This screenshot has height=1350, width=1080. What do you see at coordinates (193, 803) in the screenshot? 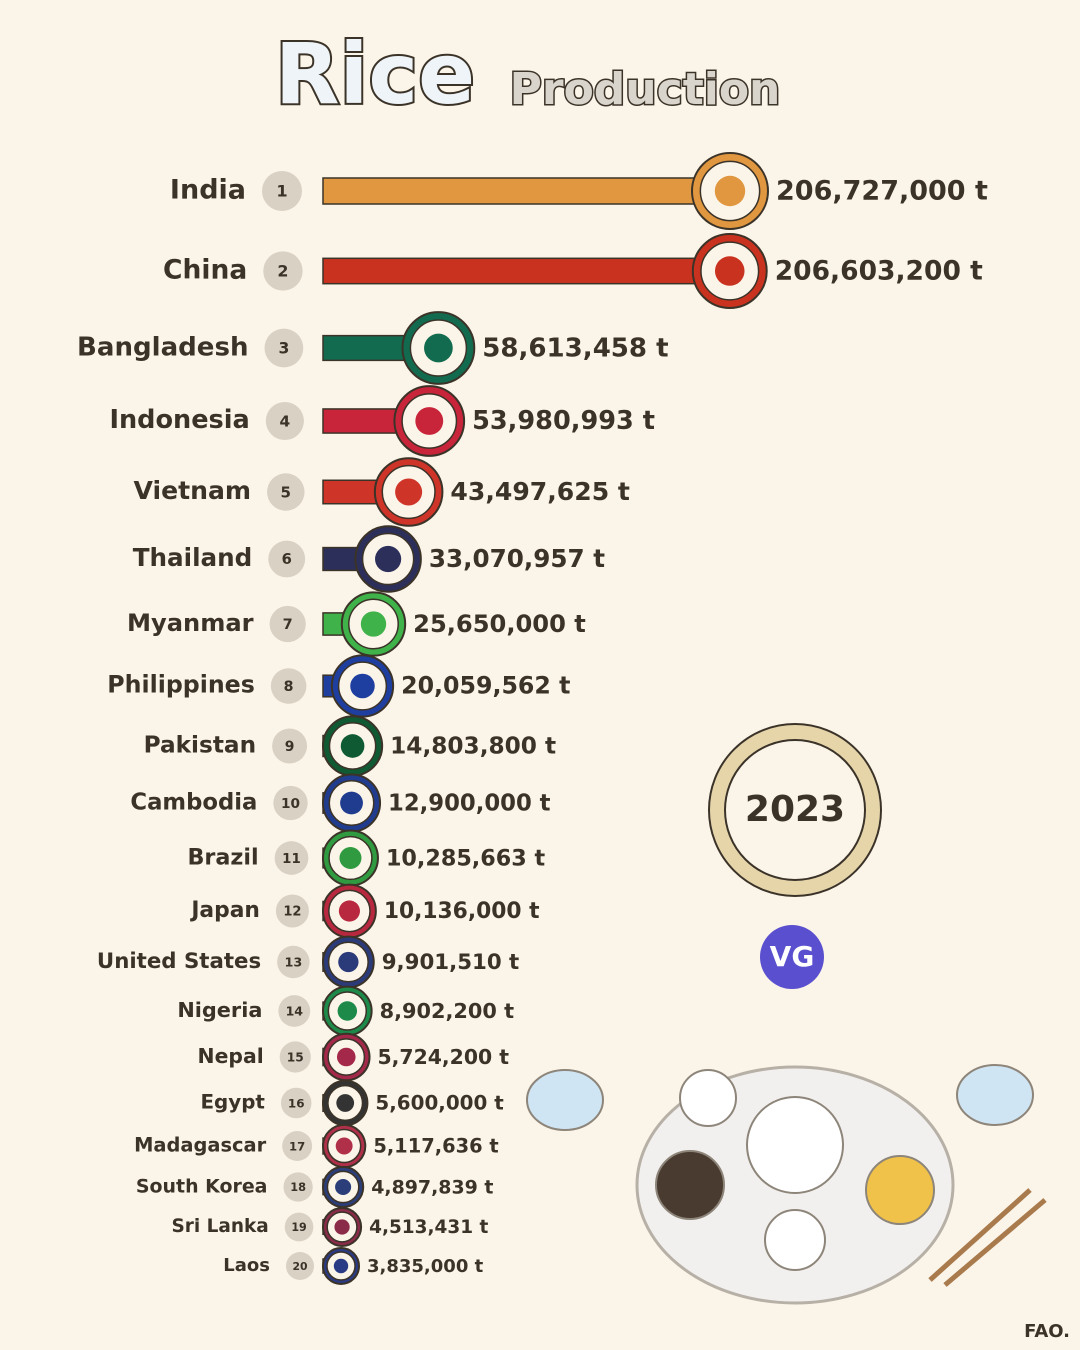
I see `country-label: Cambodia` at bounding box center [193, 803].